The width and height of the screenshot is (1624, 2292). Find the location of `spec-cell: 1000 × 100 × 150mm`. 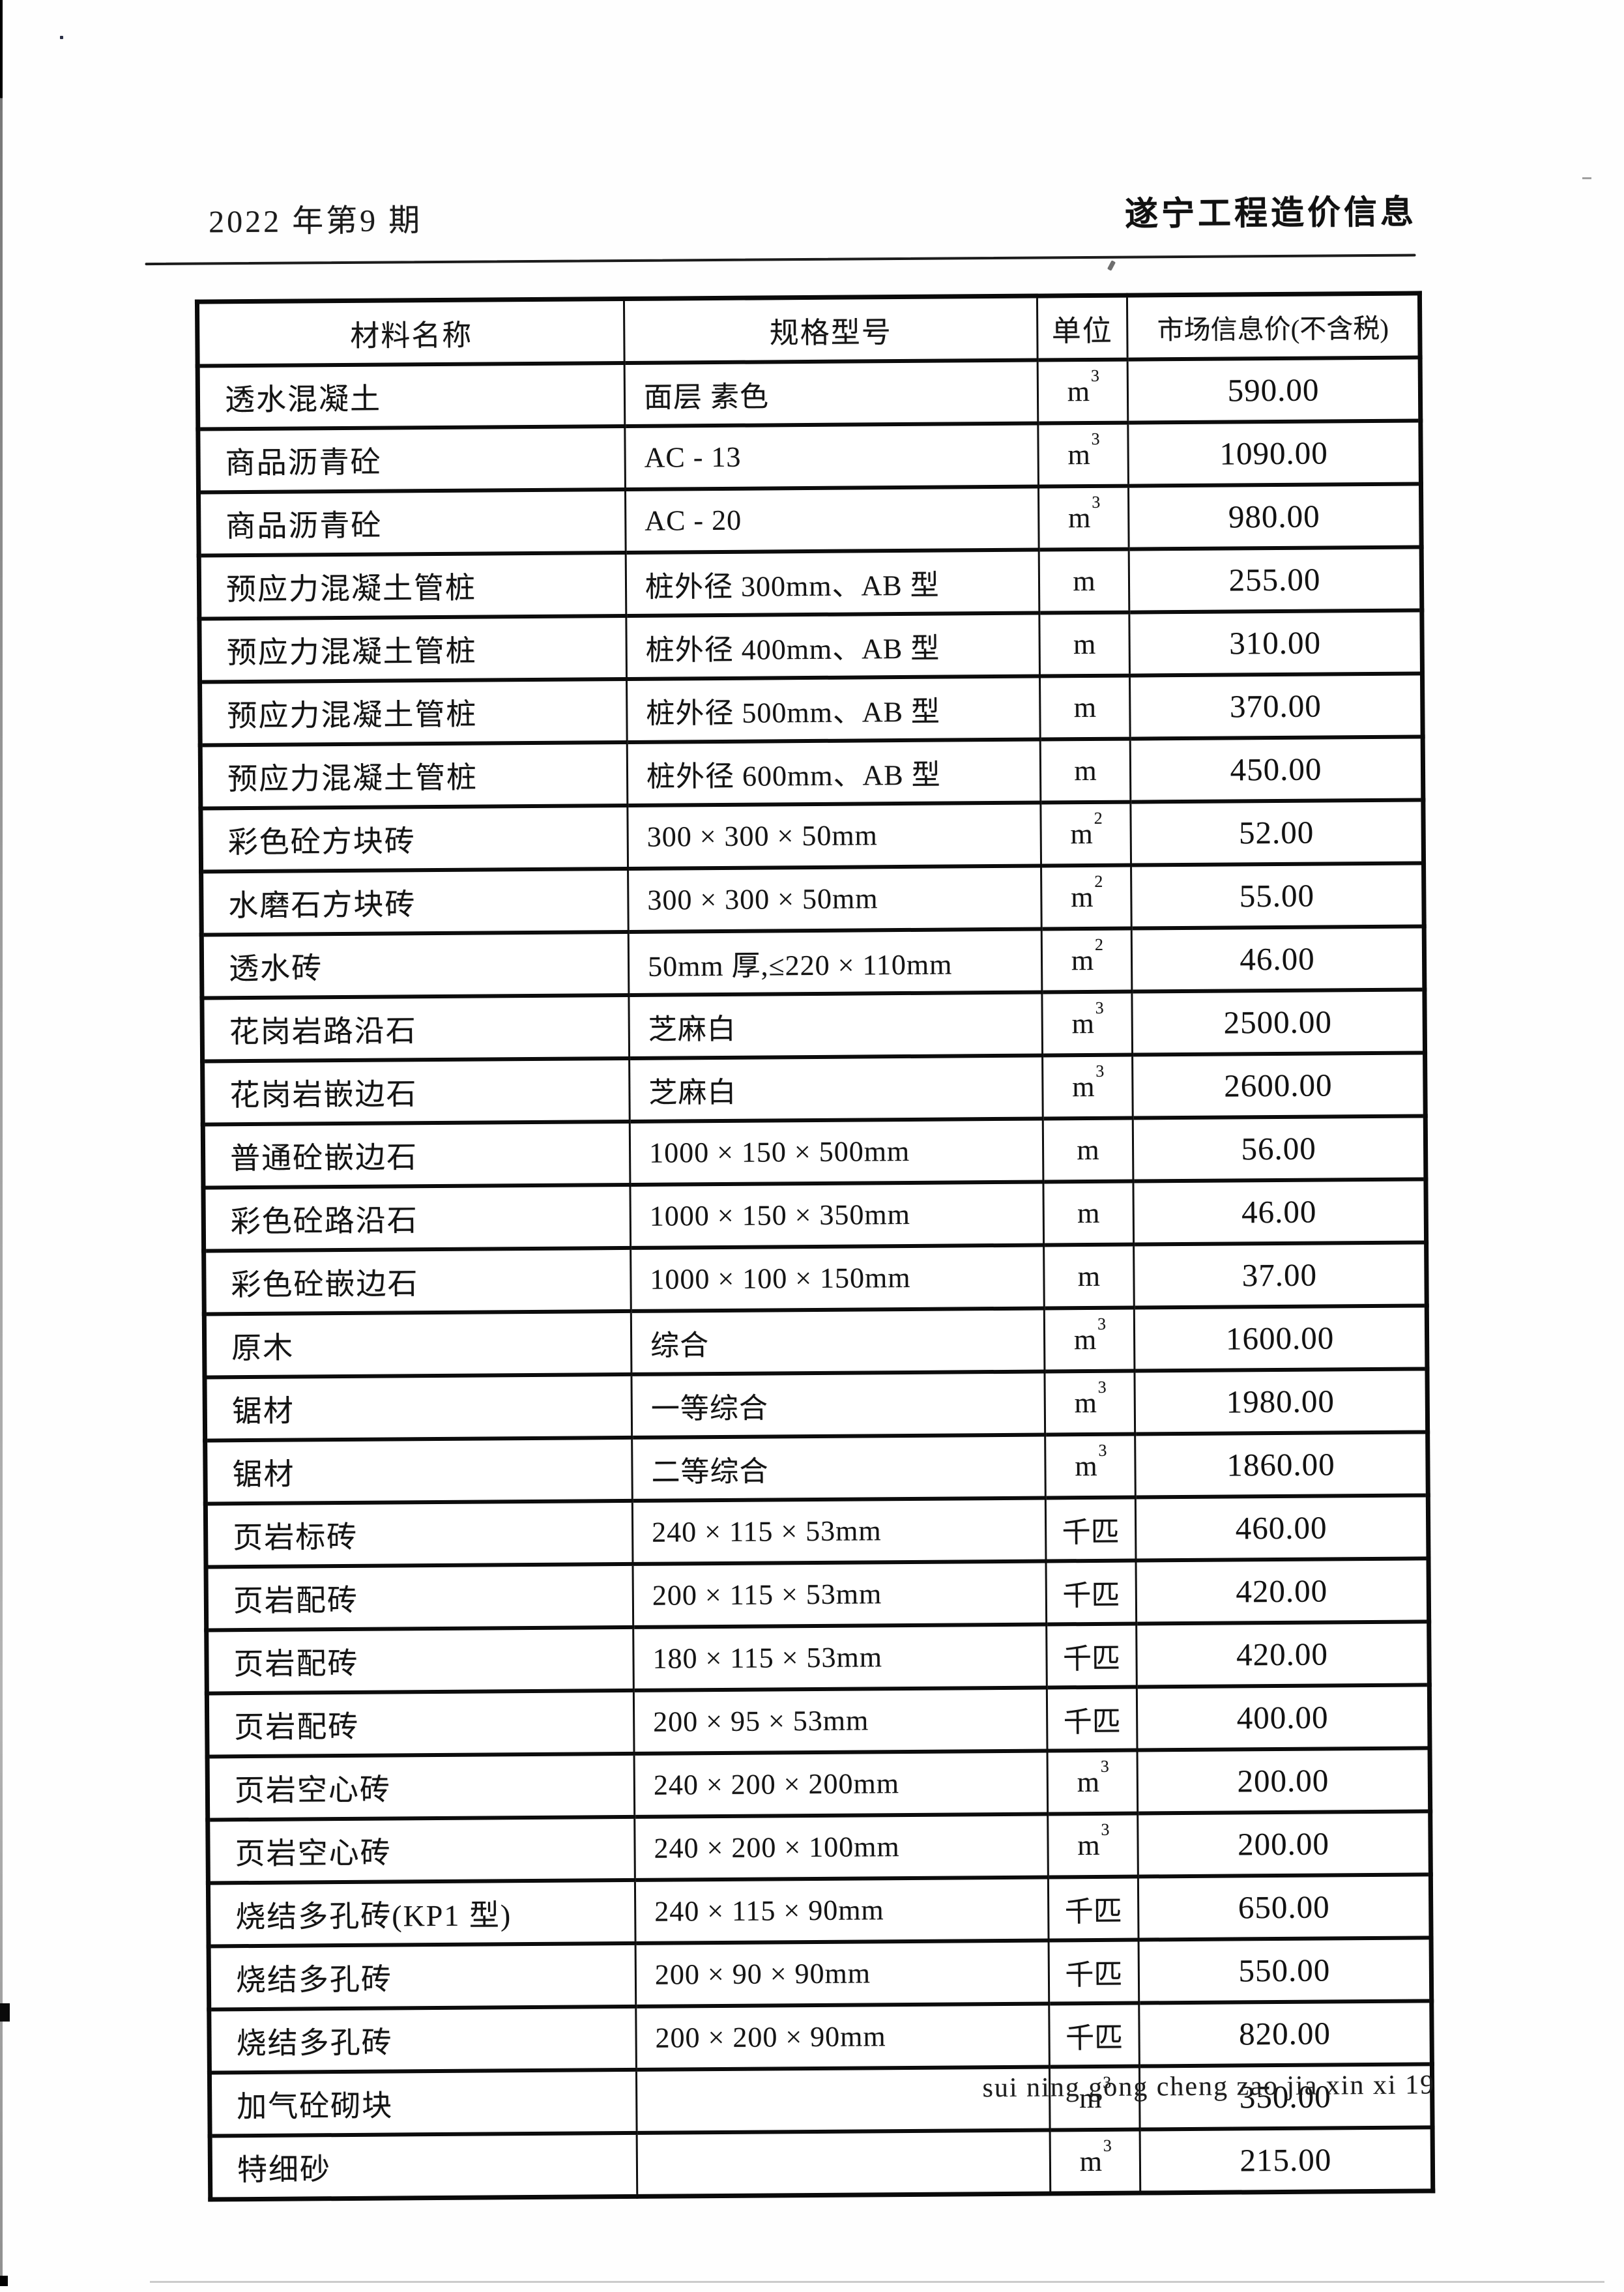

spec-cell: 1000 × 100 × 150mm is located at coordinates (838, 1278).